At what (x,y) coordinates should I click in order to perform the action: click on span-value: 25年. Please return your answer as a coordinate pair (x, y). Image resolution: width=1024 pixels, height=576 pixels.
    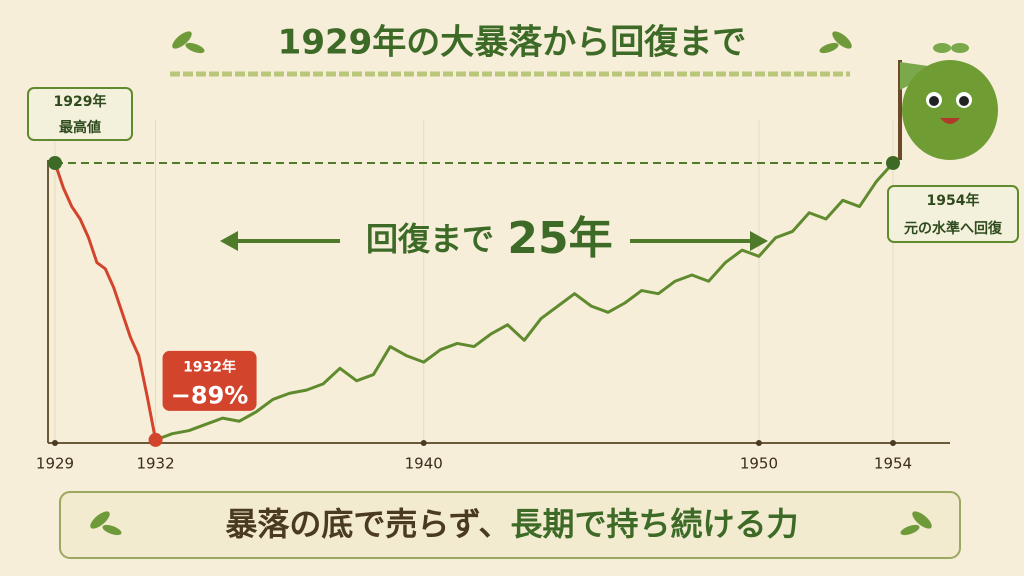
    Looking at the image, I should click on (559, 238).